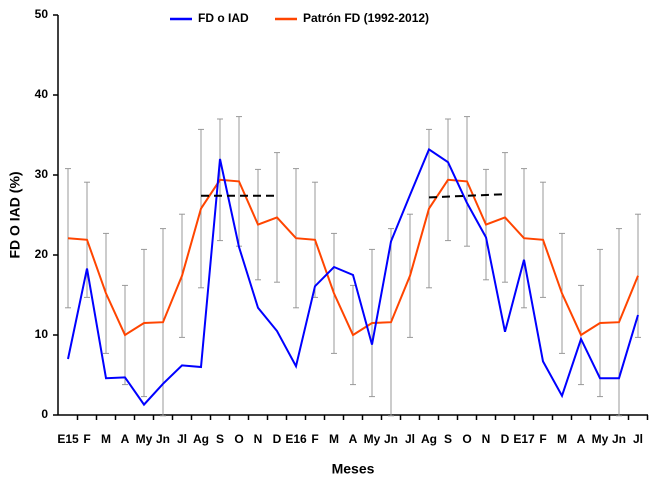  What do you see at coordinates (524, 439) in the screenshot?
I see `x-tick-label: E17` at bounding box center [524, 439].